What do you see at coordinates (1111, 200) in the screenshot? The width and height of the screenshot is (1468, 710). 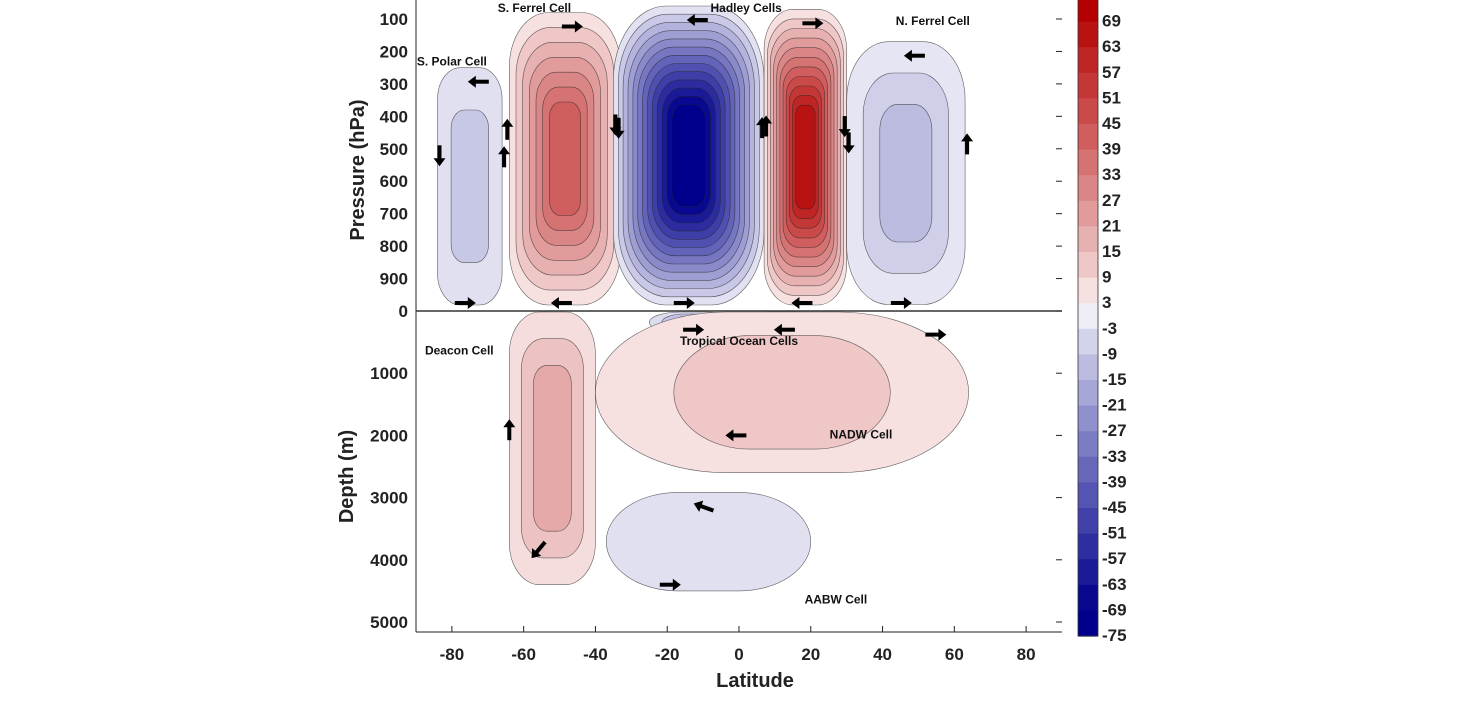 I see `colorbar-label: 27` at bounding box center [1111, 200].